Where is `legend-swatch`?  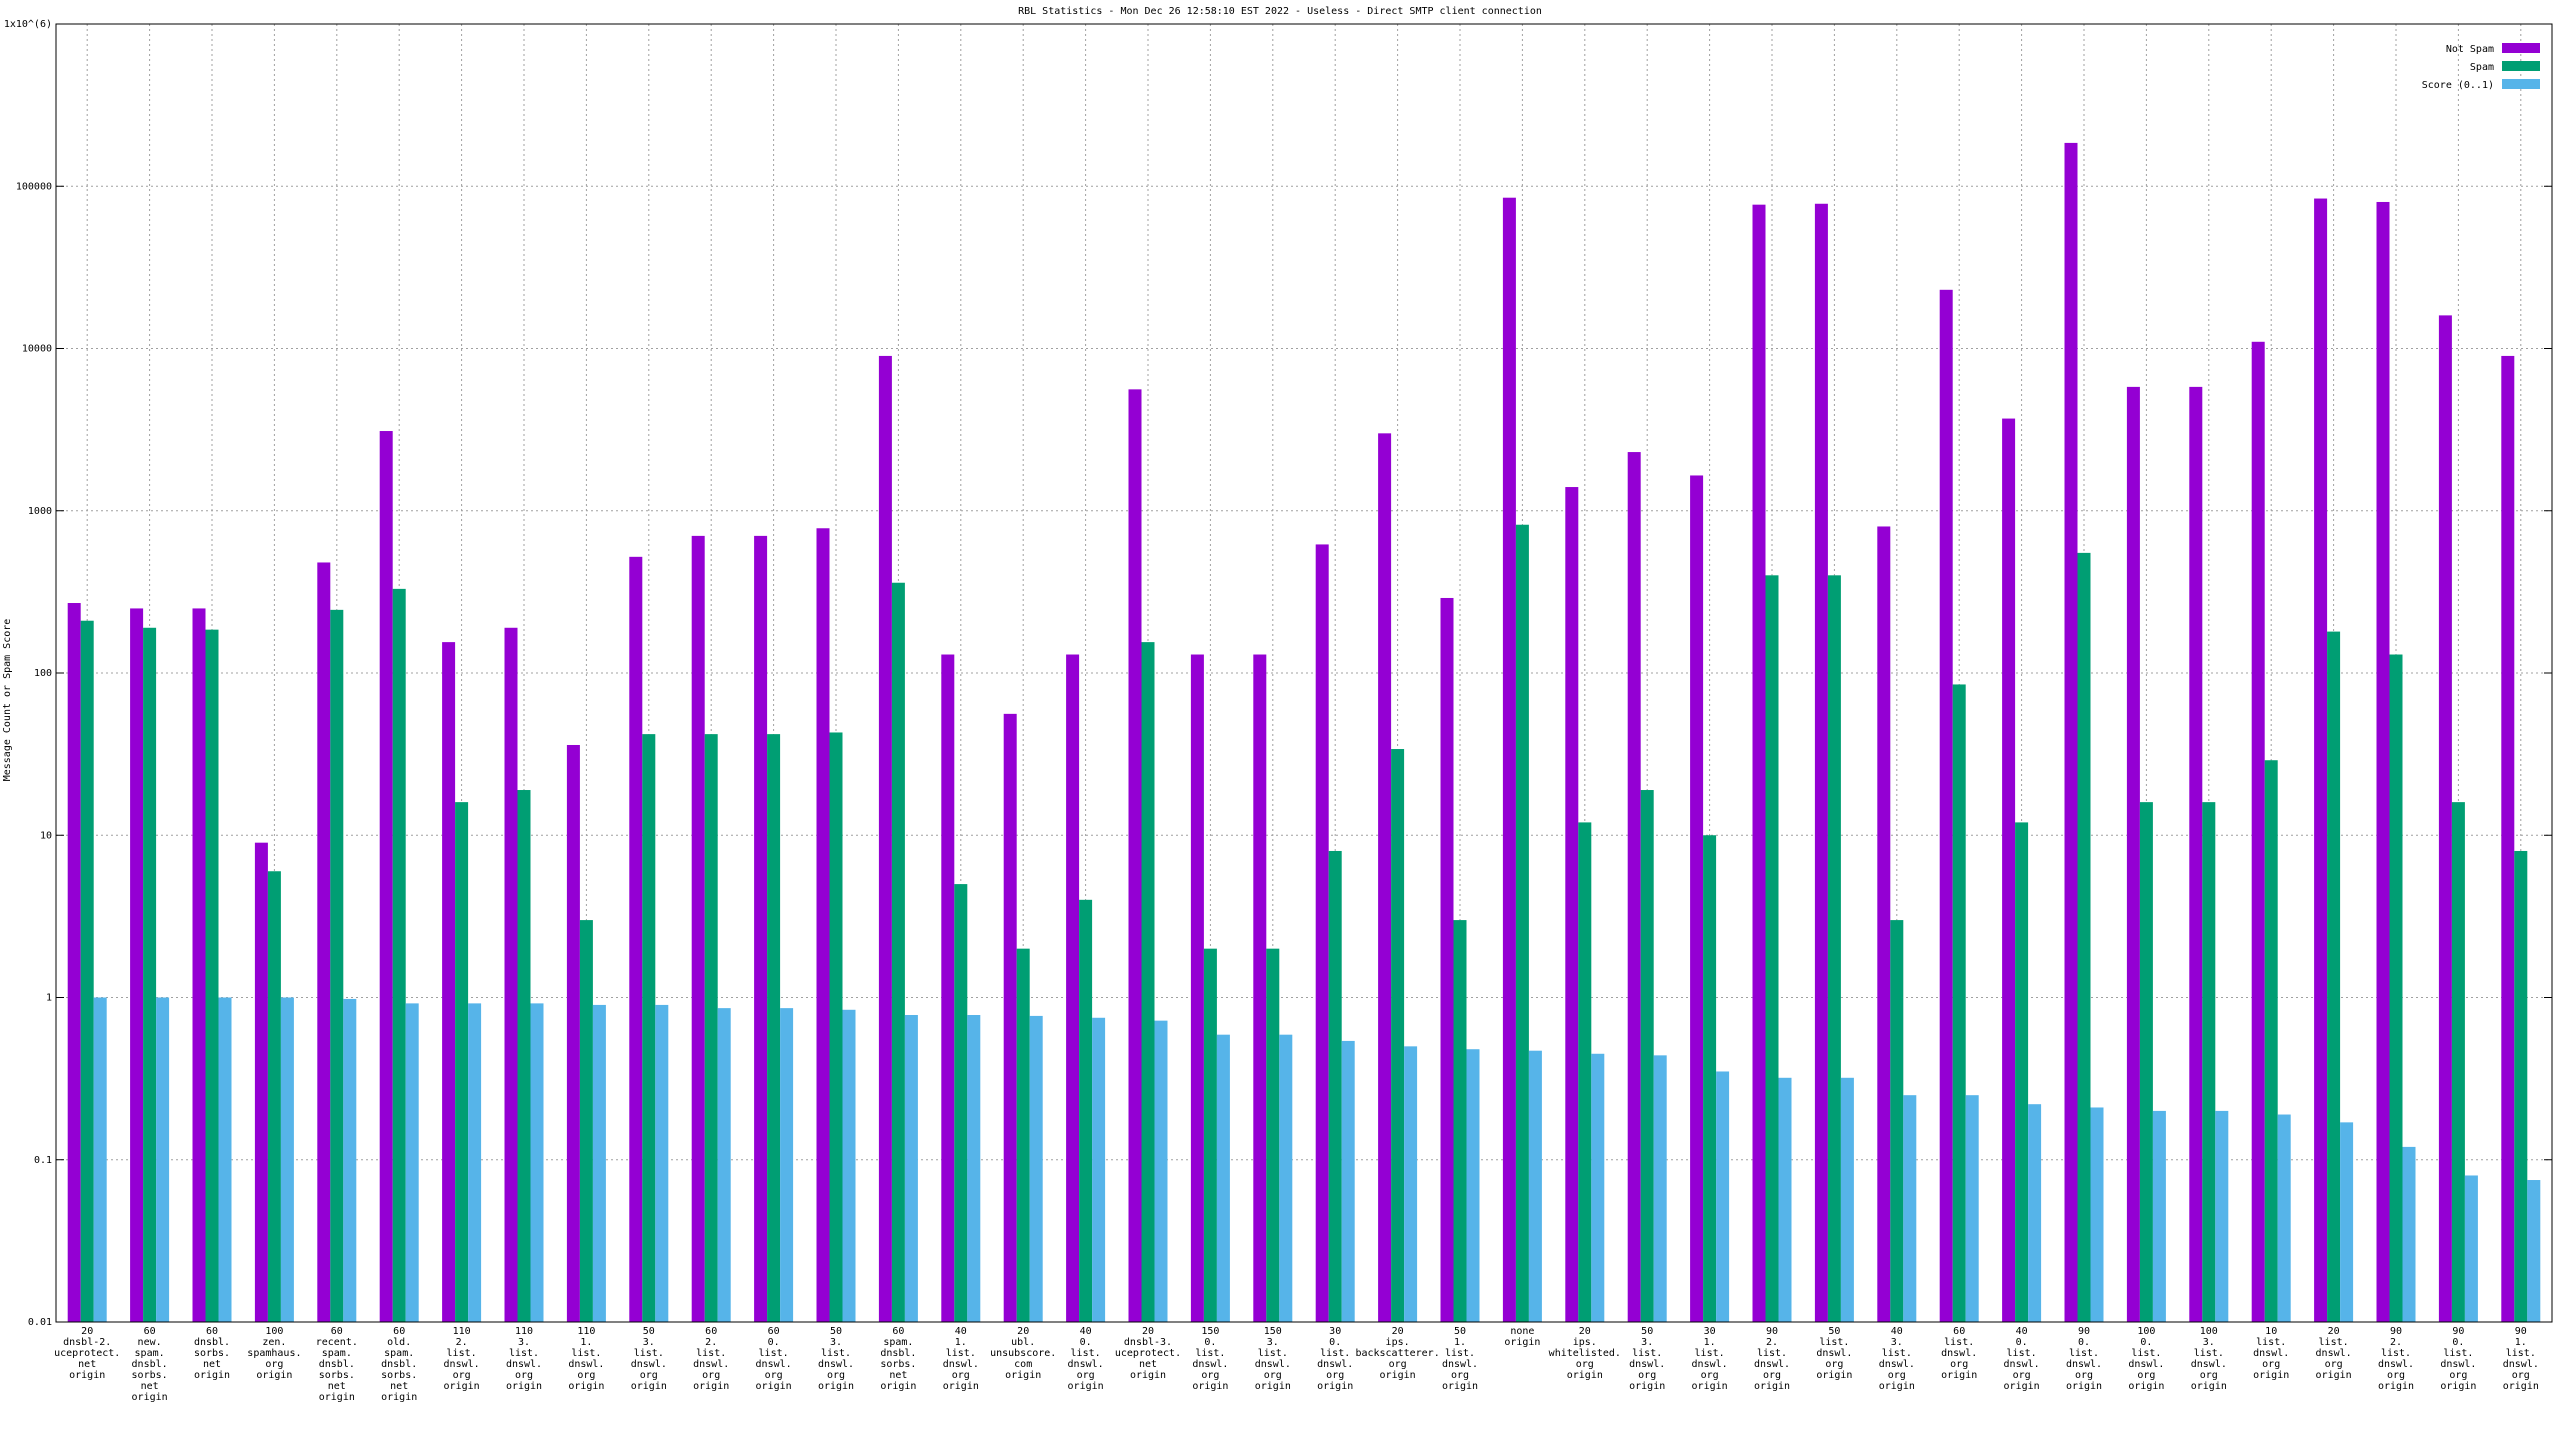 legend-swatch is located at coordinates (2521, 84).